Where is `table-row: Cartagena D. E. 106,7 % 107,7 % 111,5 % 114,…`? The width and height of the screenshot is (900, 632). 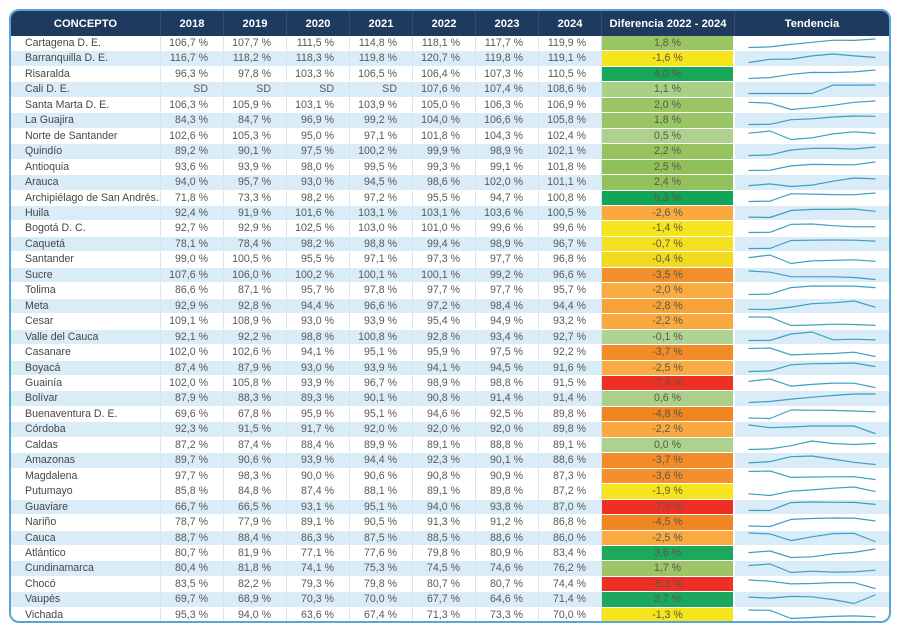 table-row: Cartagena D. E. 106,7 % 107,7 % 111,5 % 114,… is located at coordinates (450, 44).